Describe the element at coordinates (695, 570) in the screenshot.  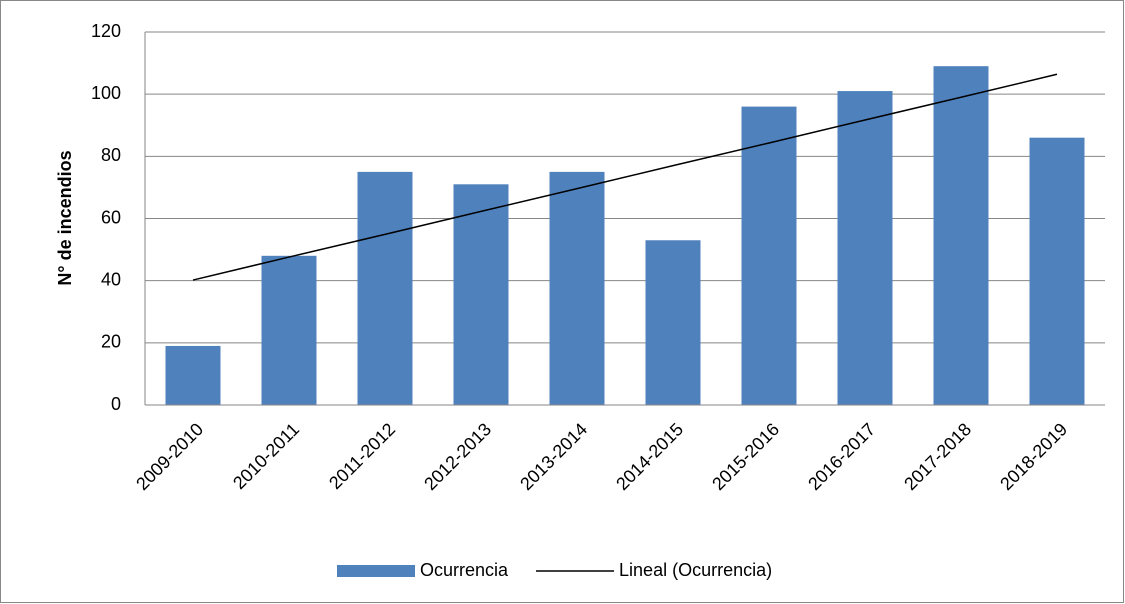
I see `legend-label: Lineal (Ocurrencia)` at that location.